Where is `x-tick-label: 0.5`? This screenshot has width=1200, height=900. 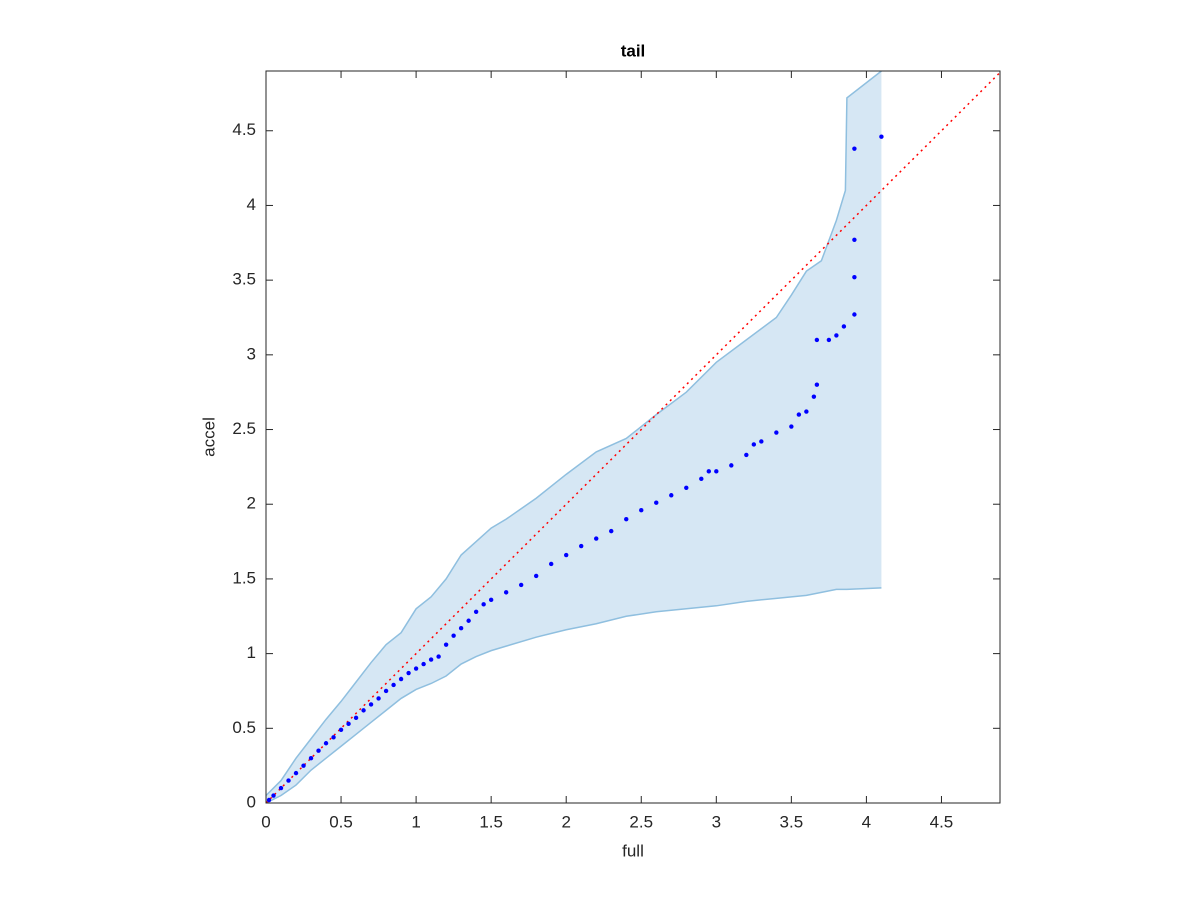 x-tick-label: 0.5 is located at coordinates (341, 821).